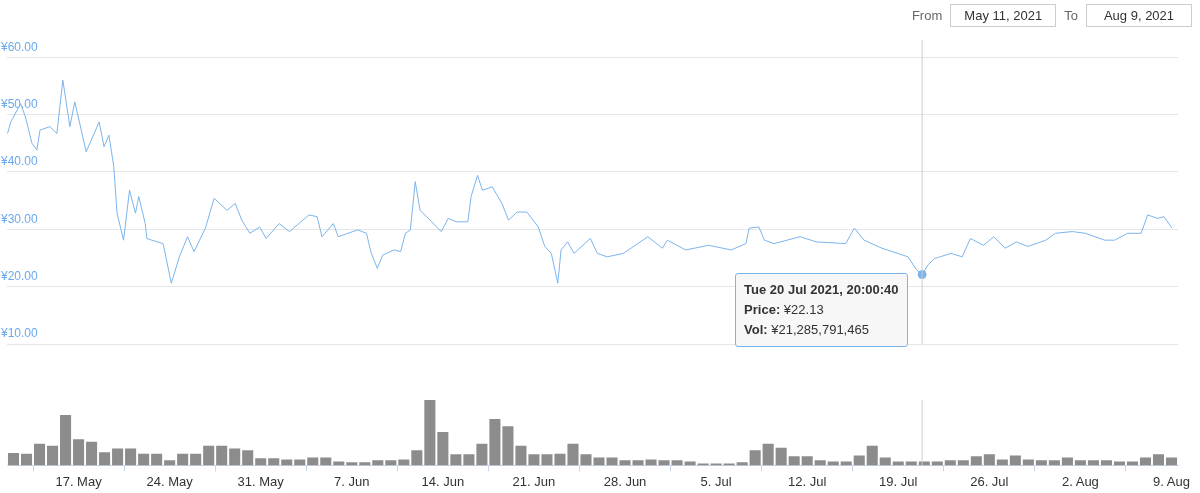  What do you see at coordinates (19, 161) in the screenshot?
I see `y-tick-label: ¥40.00` at bounding box center [19, 161].